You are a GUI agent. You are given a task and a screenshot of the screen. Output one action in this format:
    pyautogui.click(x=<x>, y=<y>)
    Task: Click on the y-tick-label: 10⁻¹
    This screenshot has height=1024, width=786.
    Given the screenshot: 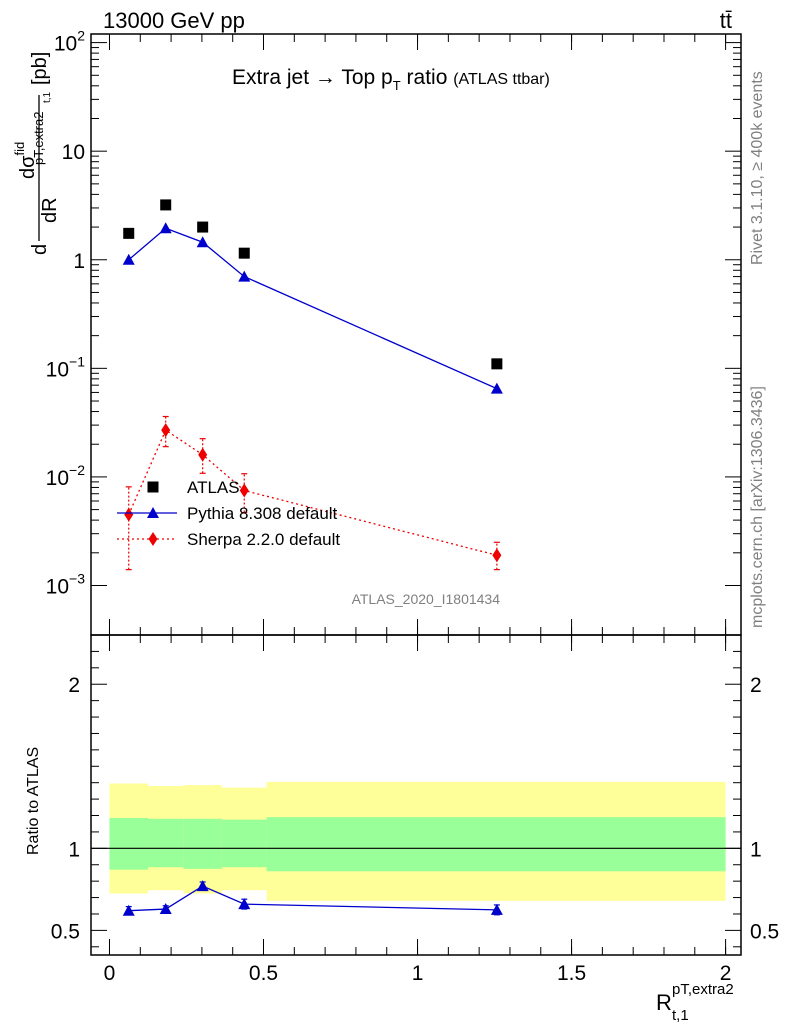 What is the action you would take?
    pyautogui.click(x=66, y=367)
    